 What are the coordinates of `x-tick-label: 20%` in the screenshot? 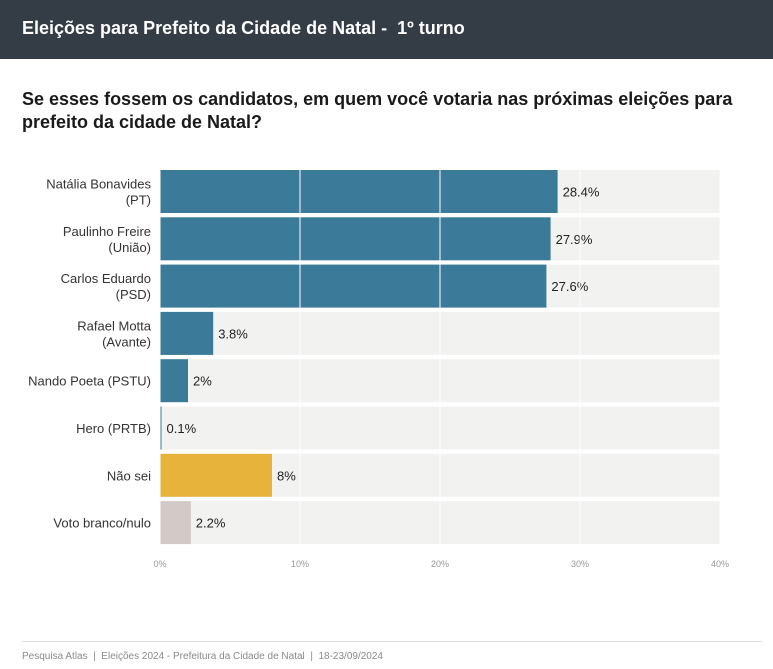 It's located at (440, 564).